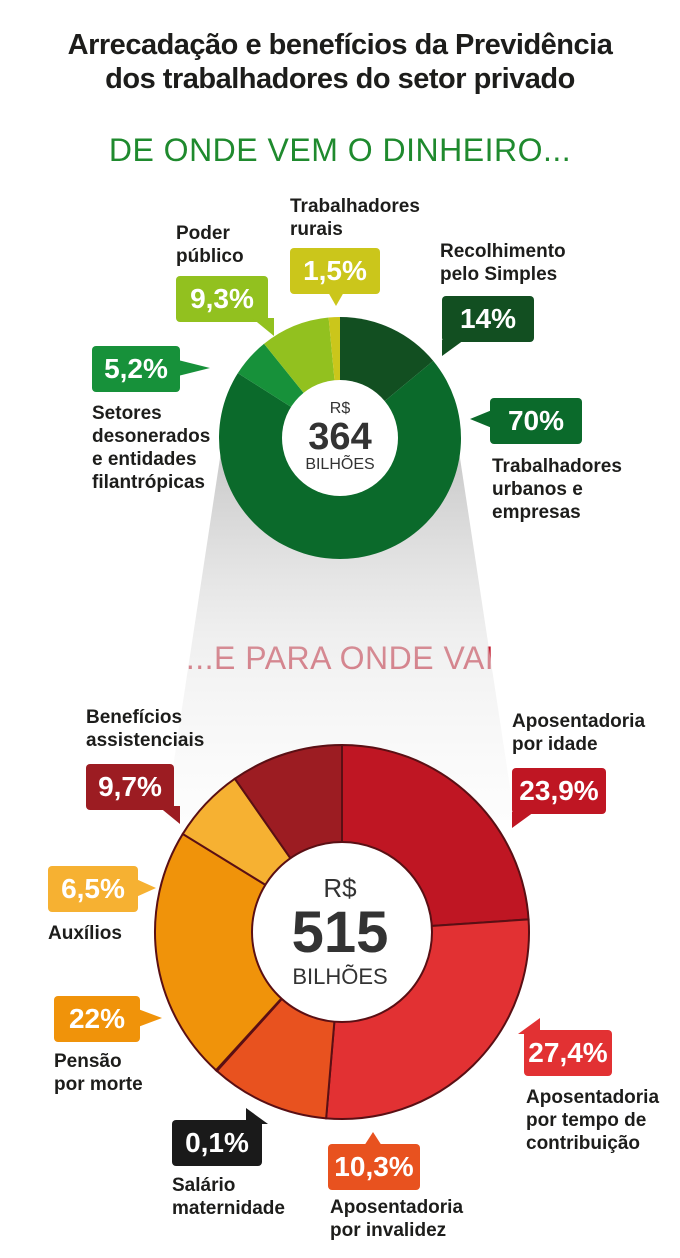 This screenshot has height=1258, width=680. I want to click on label-poder-publico: Poder público, so click(210, 245).